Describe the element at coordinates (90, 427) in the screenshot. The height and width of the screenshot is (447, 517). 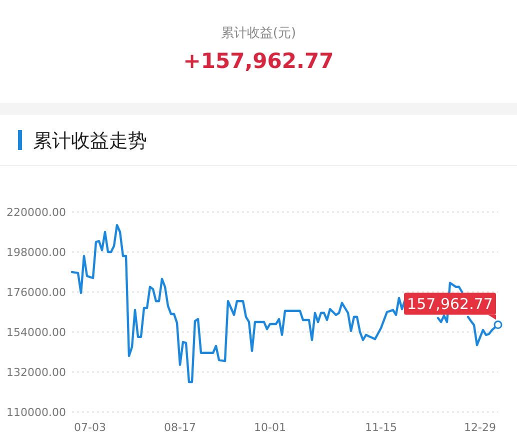
I see `x-tick-label: 07-03` at that location.